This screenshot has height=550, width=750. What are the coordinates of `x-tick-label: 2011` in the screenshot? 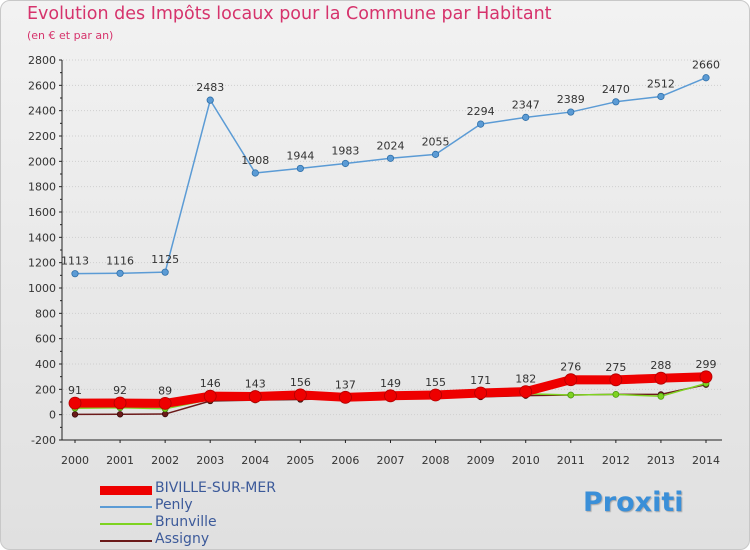 It's located at (571, 460).